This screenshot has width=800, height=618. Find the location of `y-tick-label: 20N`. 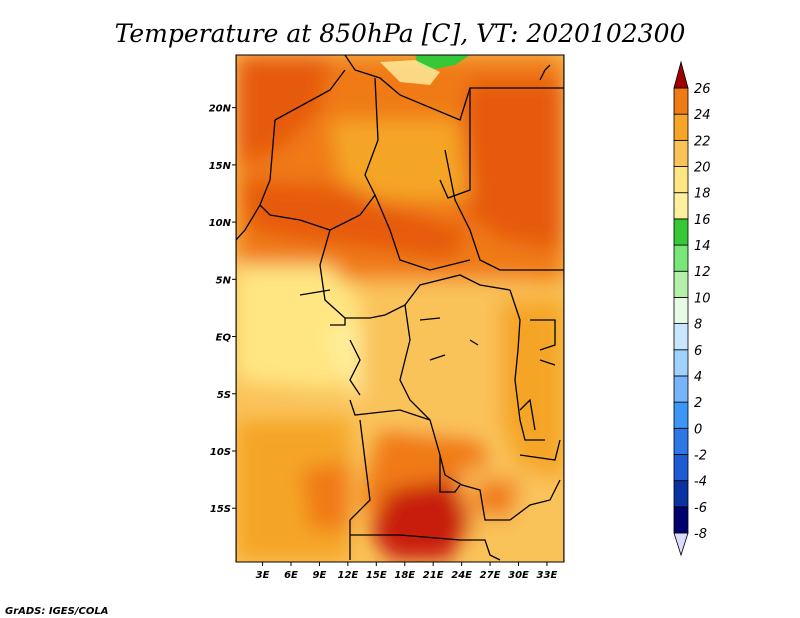

y-tick-label: 20N is located at coordinates (220, 109).